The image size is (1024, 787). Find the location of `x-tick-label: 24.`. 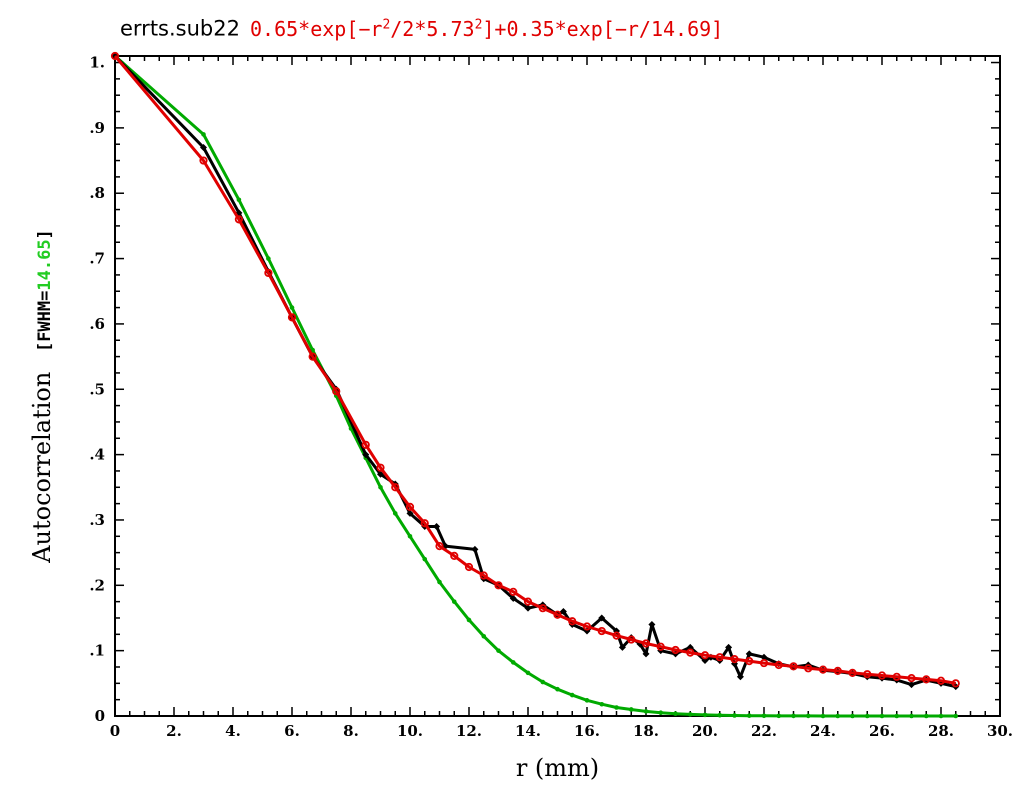

x-tick-label: 24. is located at coordinates (823, 731).